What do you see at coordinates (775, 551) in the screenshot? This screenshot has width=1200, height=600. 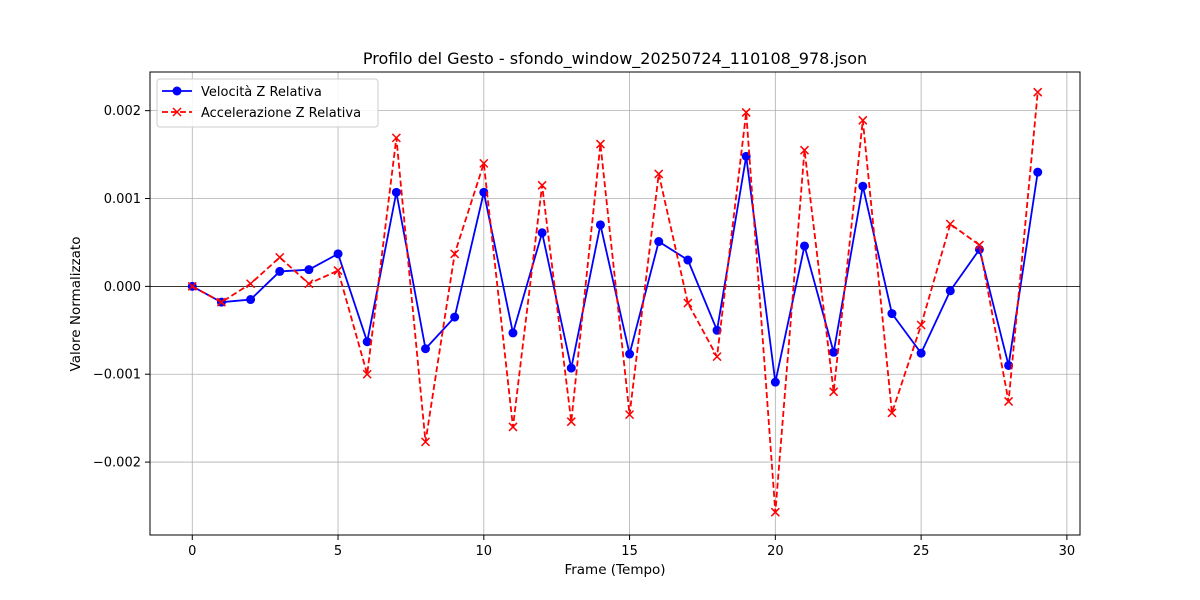 I see `x-tick-label: 20` at bounding box center [775, 551].